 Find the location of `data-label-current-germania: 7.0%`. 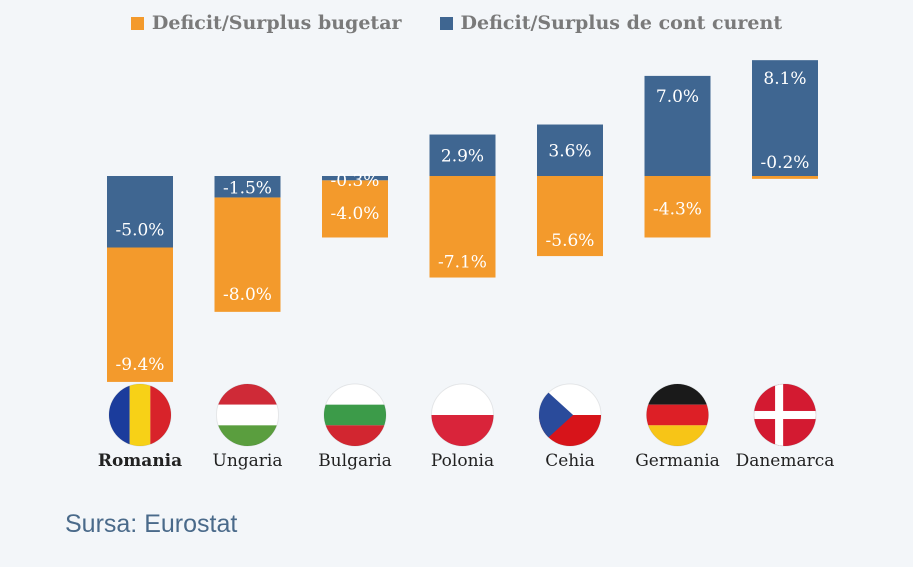

data-label-current-germania: 7.0% is located at coordinates (677, 97).